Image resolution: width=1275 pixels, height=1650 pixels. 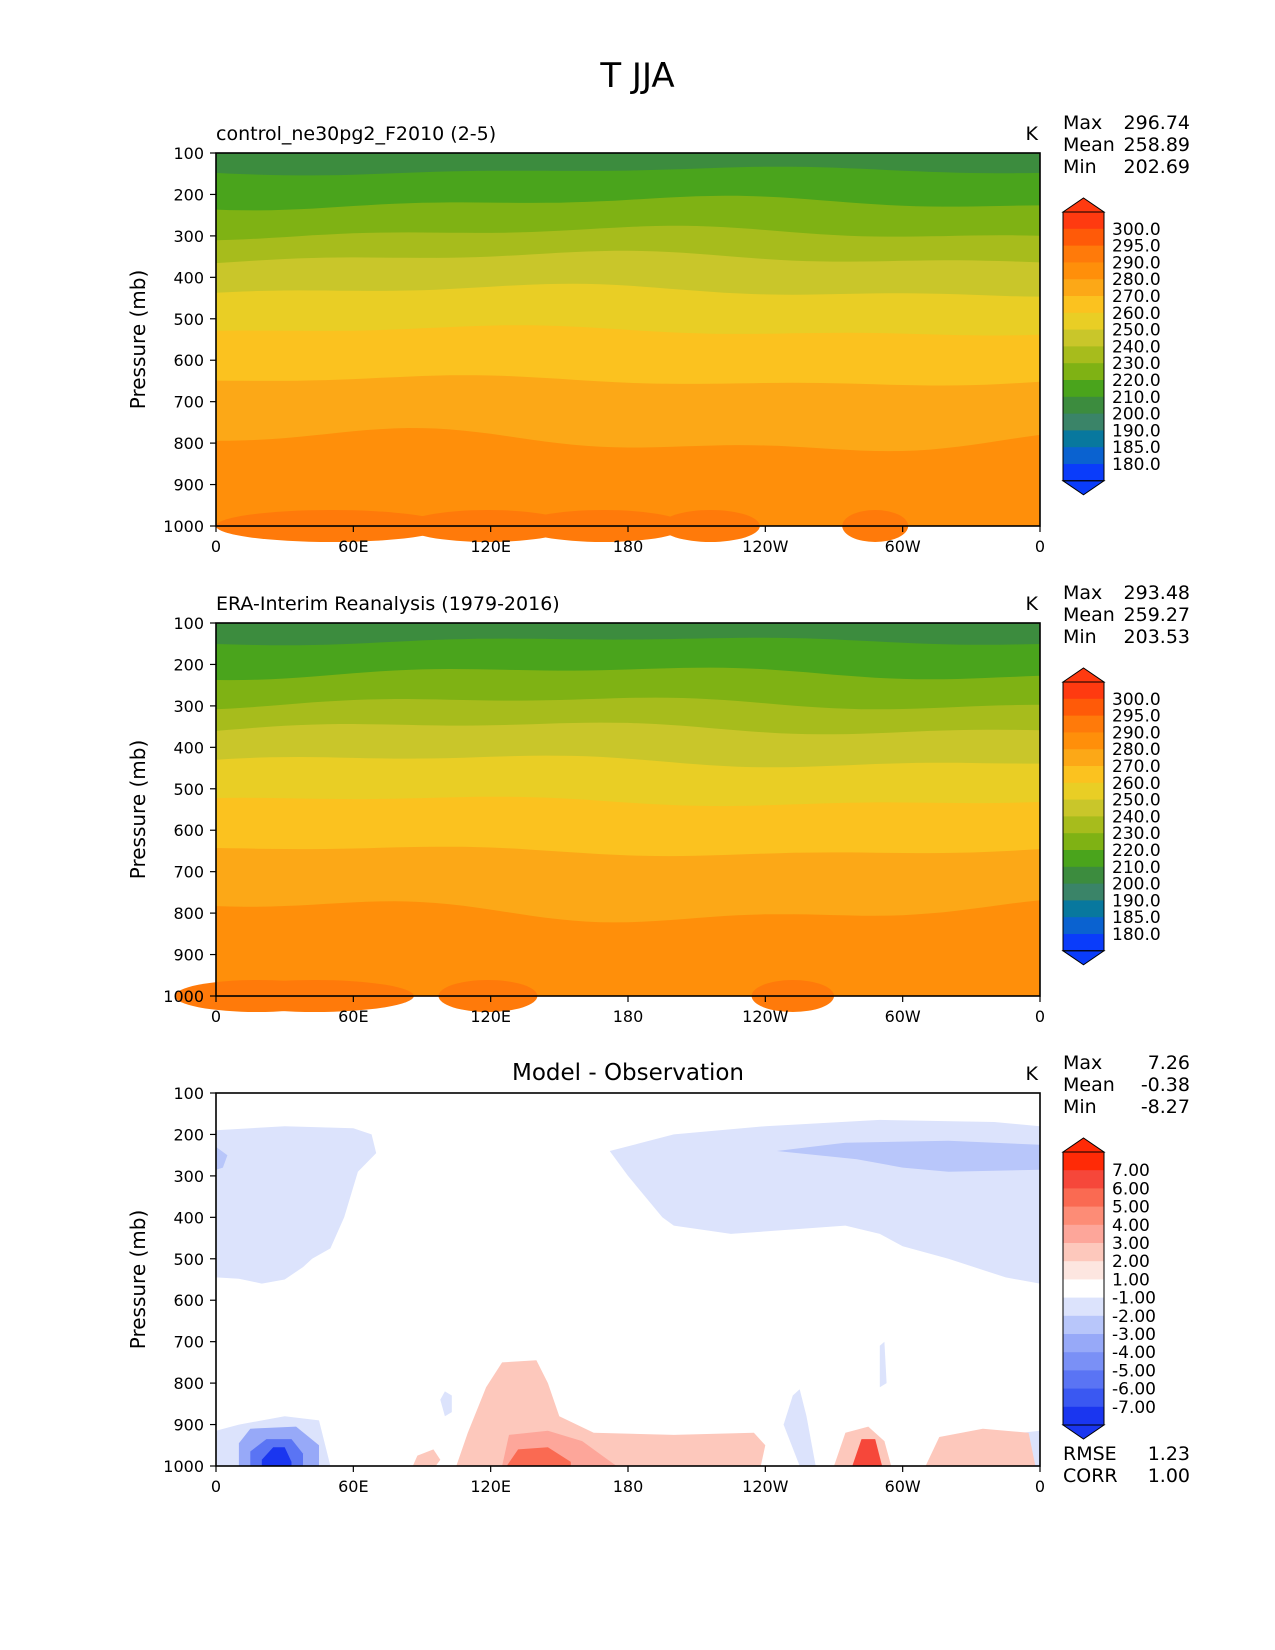 I want to click on colorbar-tick-label: 290.0, so click(x=1136, y=263).